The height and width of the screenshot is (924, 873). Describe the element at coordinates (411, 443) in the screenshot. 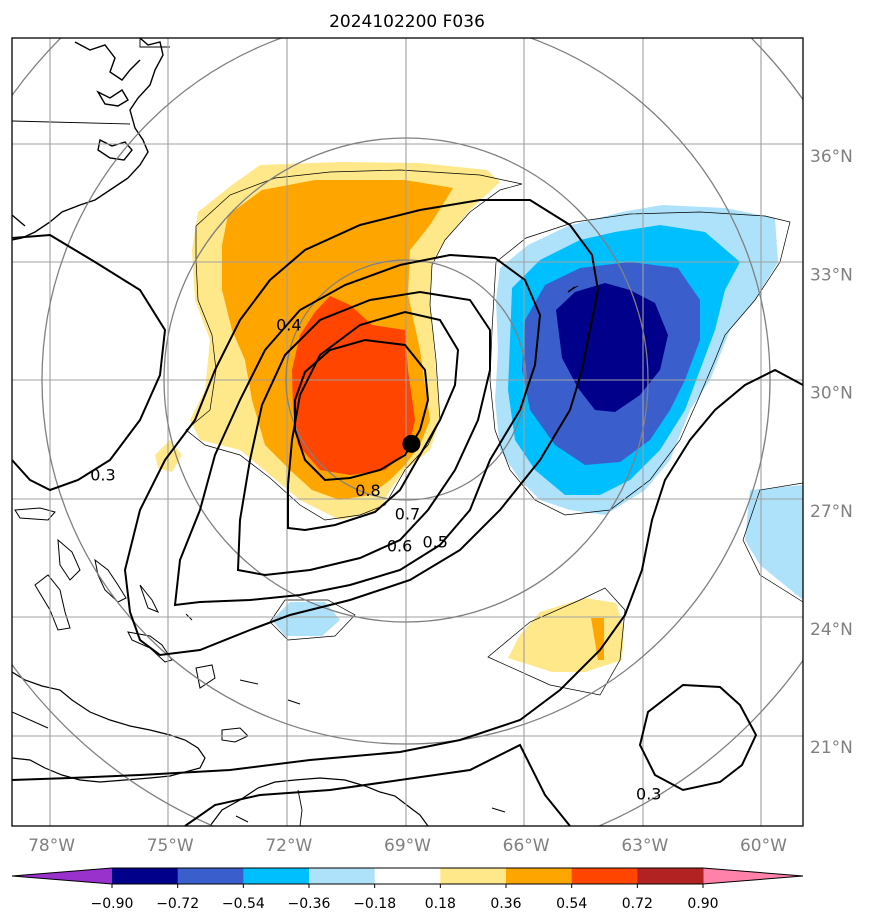

I see `storm-center-marker` at that location.